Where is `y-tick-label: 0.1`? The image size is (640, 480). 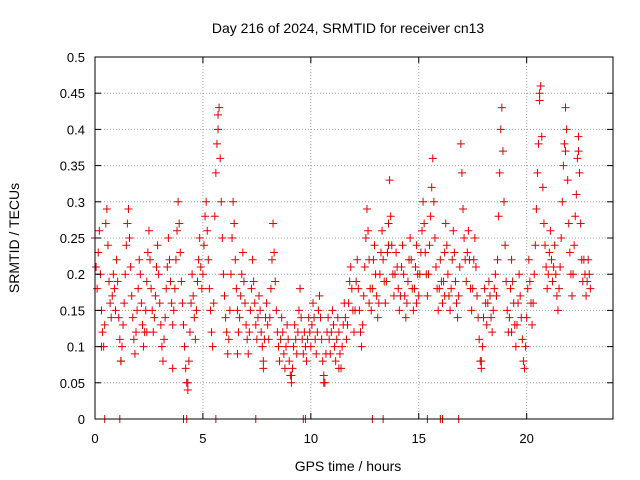
y-tick-label: 0.1 is located at coordinates (76, 347).